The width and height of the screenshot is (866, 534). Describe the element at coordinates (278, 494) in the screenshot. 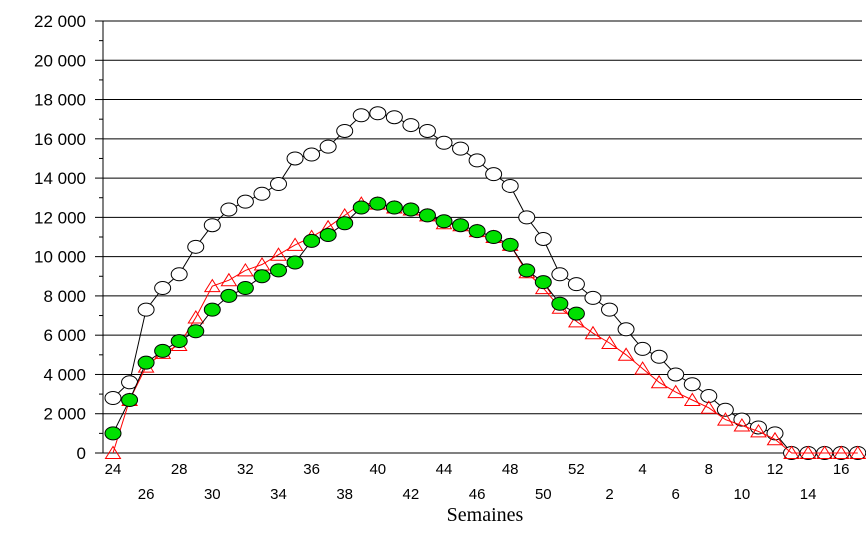

I see `x-tick-label: 34` at that location.